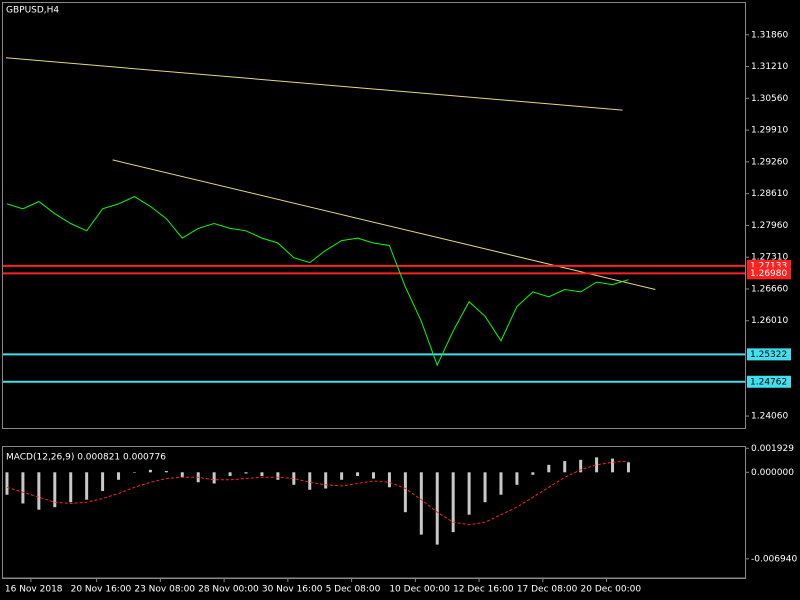 This screenshot has width=800, height=600. I want to click on x-tick-label: 5 Dec 08:00, so click(353, 590).